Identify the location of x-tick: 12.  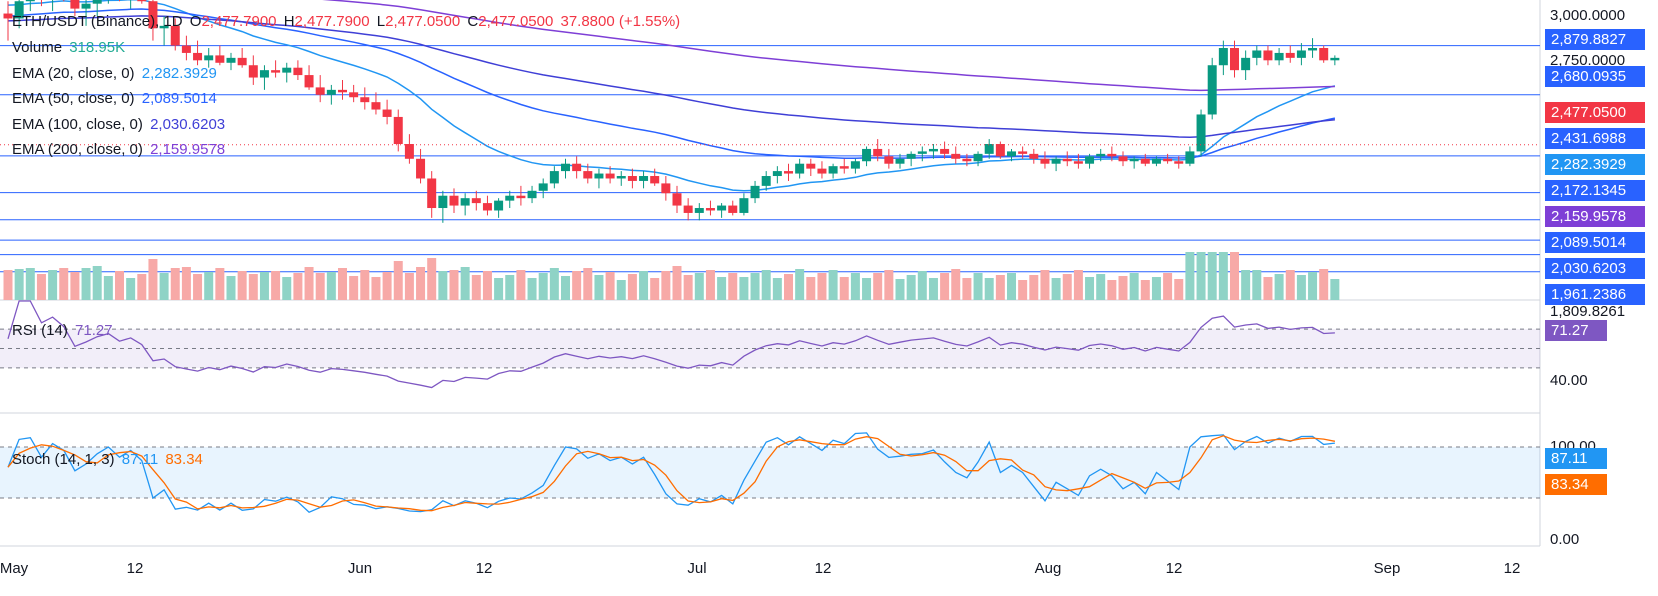
(1512, 568).